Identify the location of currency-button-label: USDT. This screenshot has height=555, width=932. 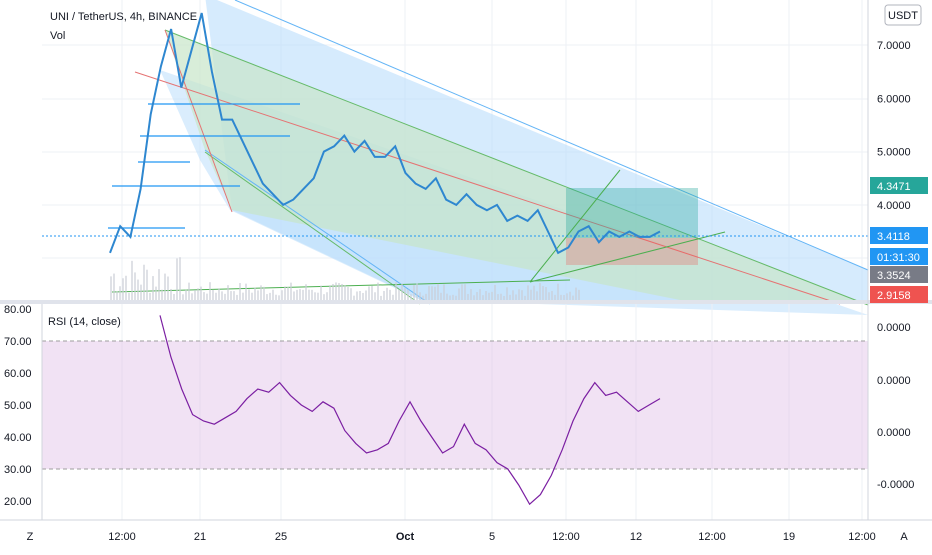
(903, 16).